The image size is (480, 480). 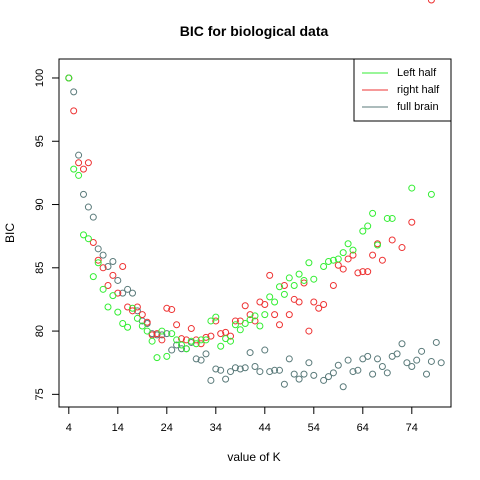 What do you see at coordinates (46, 234) in the screenshot?
I see `y-axis: 75 80 85 90 95 100` at bounding box center [46, 234].